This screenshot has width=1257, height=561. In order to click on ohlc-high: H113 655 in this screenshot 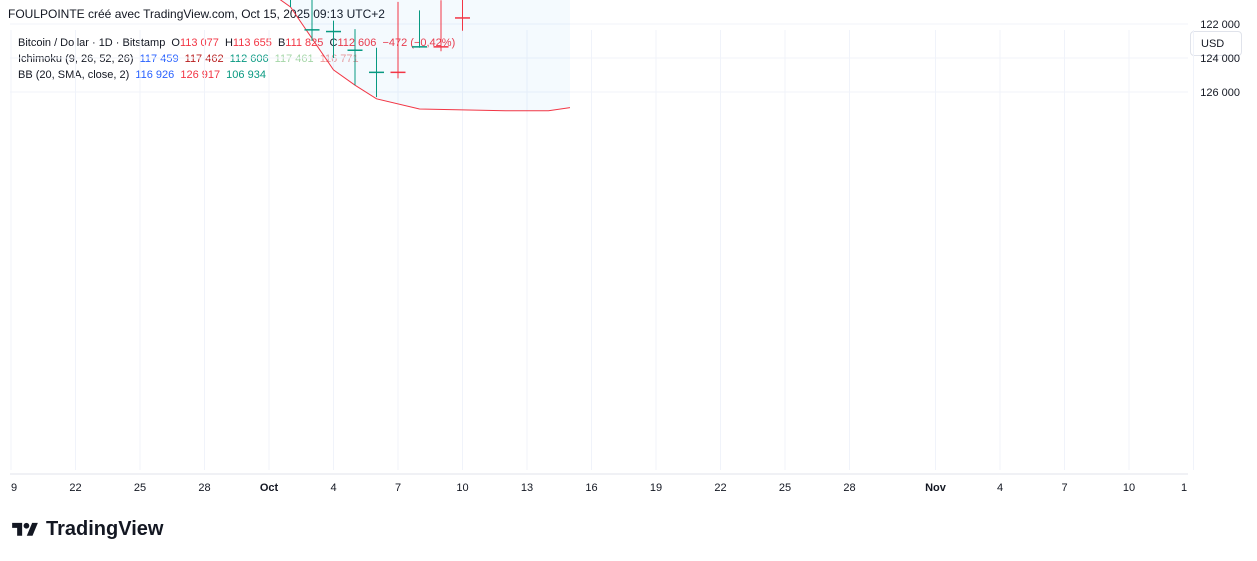, I will do `click(248, 43)`.